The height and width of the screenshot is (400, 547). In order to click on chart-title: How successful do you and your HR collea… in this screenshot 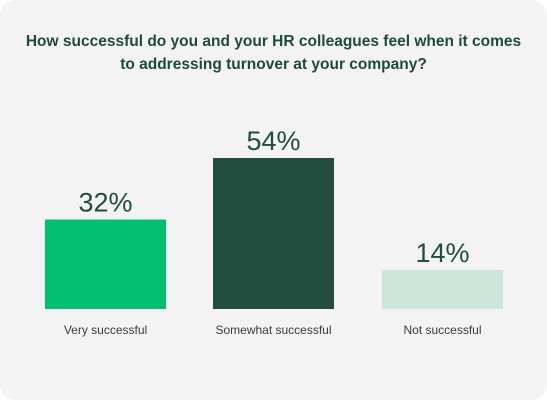, I will do `click(273, 53)`.